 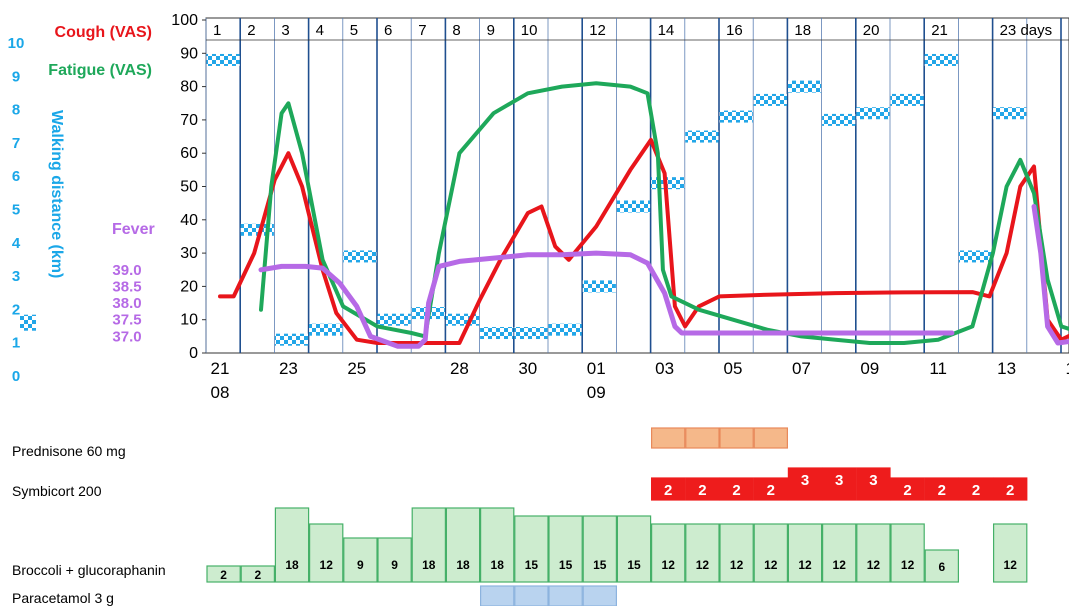 I want to click on day-number-label: 8, so click(x=456, y=30).